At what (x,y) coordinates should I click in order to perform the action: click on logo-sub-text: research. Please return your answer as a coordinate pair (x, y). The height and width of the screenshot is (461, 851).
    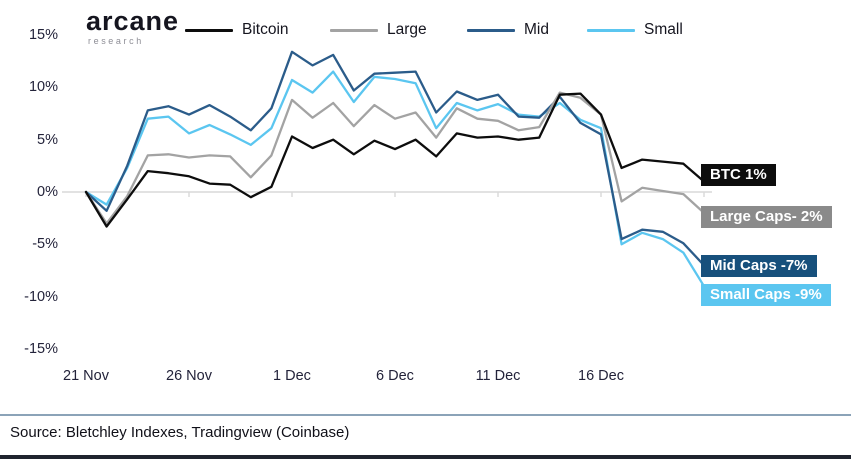
    Looking at the image, I should click on (116, 41).